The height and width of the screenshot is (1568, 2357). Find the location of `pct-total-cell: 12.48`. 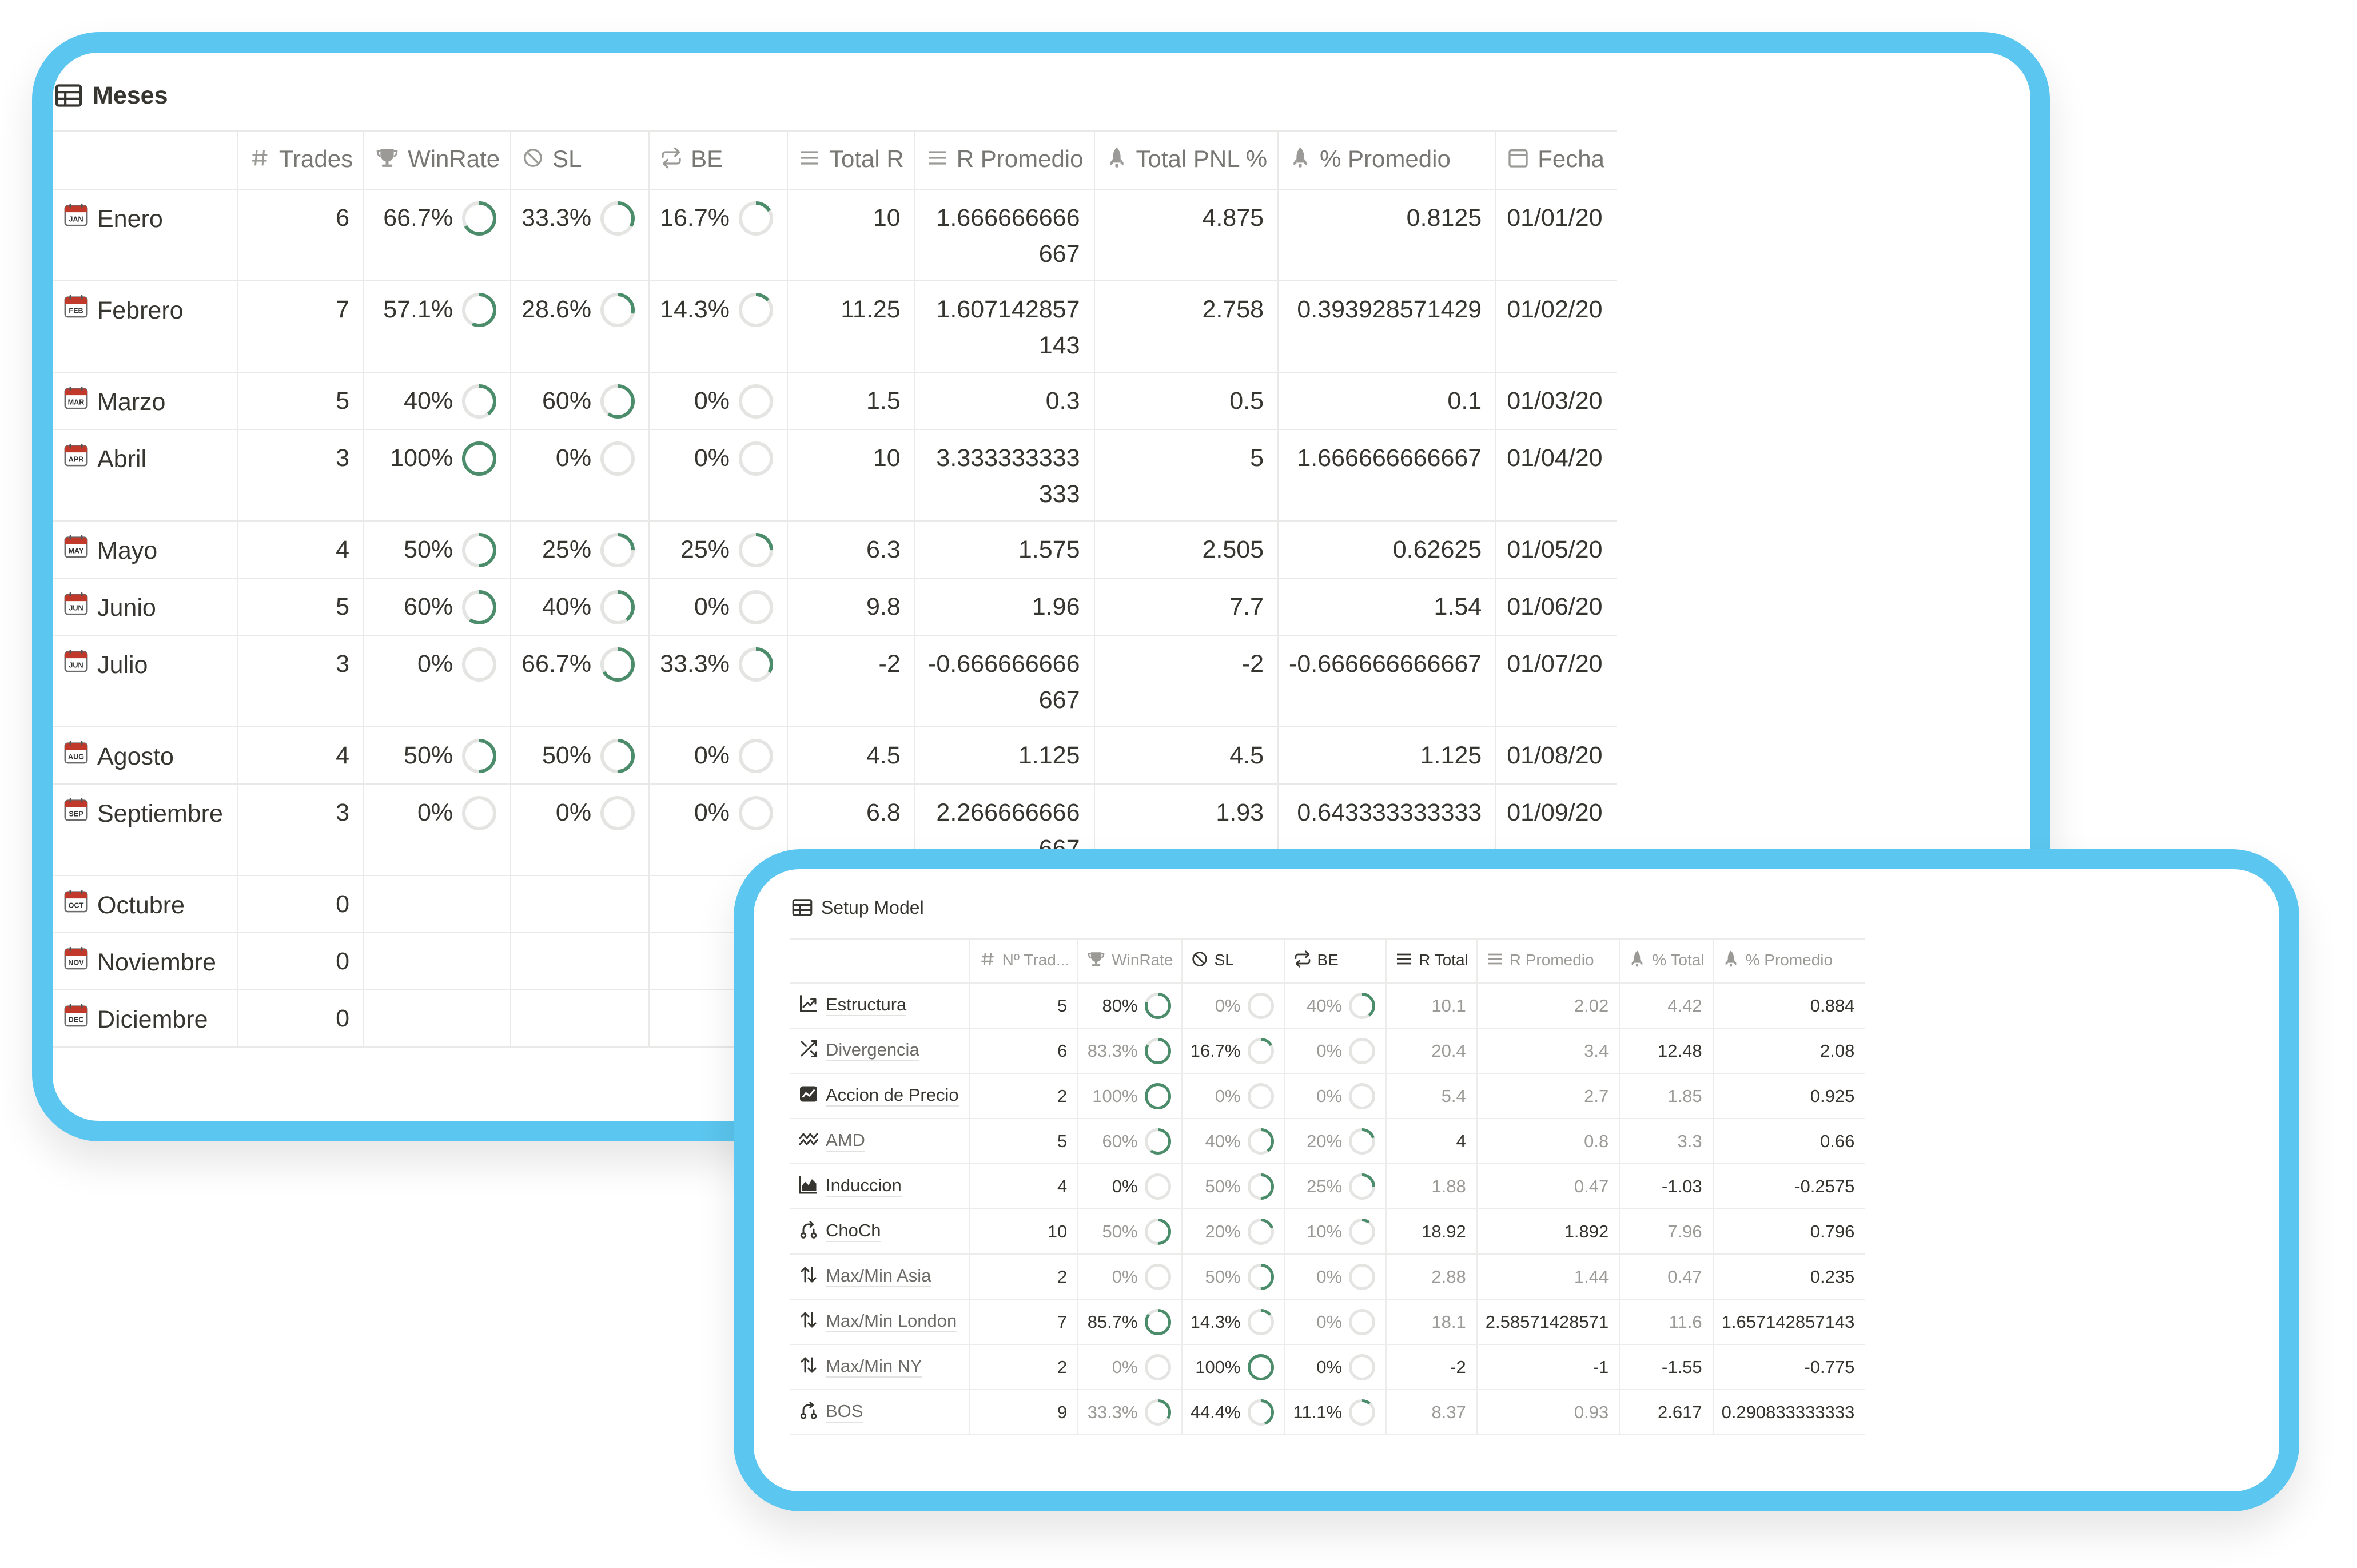

pct-total-cell: 12.48 is located at coordinates (1666, 1051).